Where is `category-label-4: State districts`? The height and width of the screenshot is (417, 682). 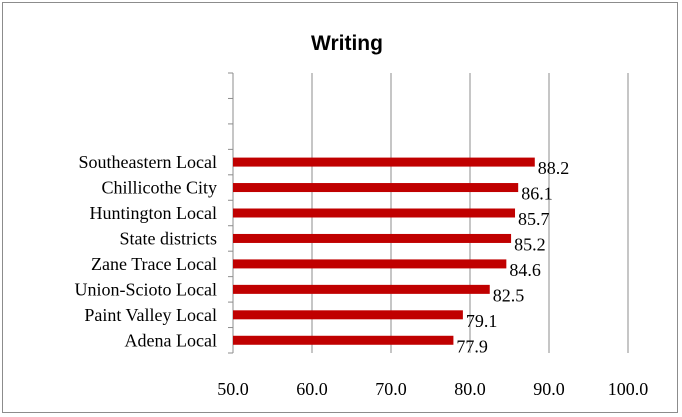
category-label-4: State districts is located at coordinates (169, 238).